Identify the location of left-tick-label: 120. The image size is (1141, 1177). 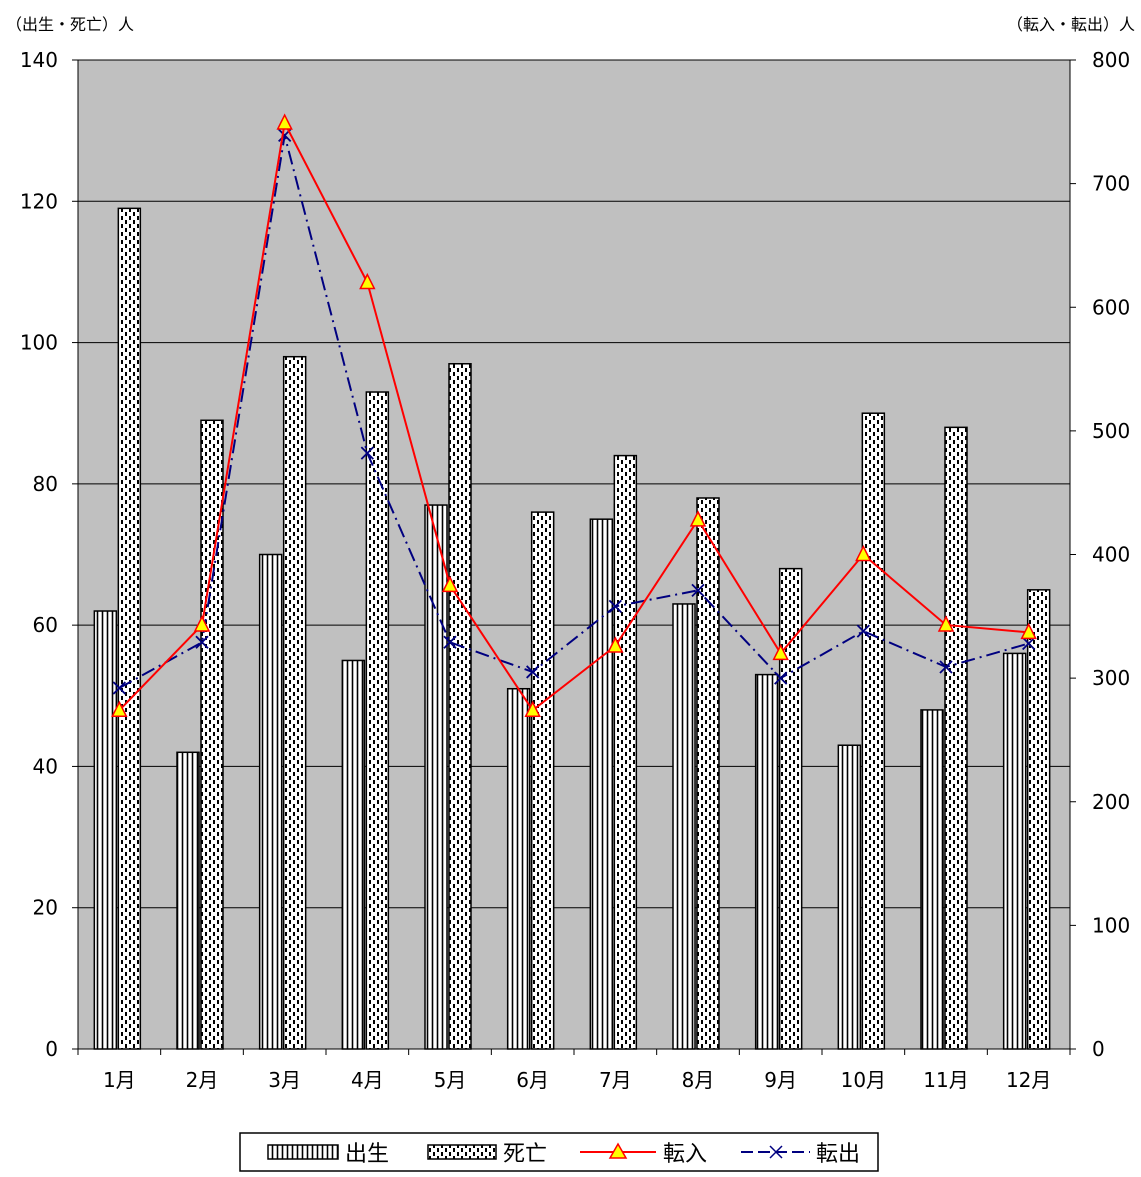
(39, 201).